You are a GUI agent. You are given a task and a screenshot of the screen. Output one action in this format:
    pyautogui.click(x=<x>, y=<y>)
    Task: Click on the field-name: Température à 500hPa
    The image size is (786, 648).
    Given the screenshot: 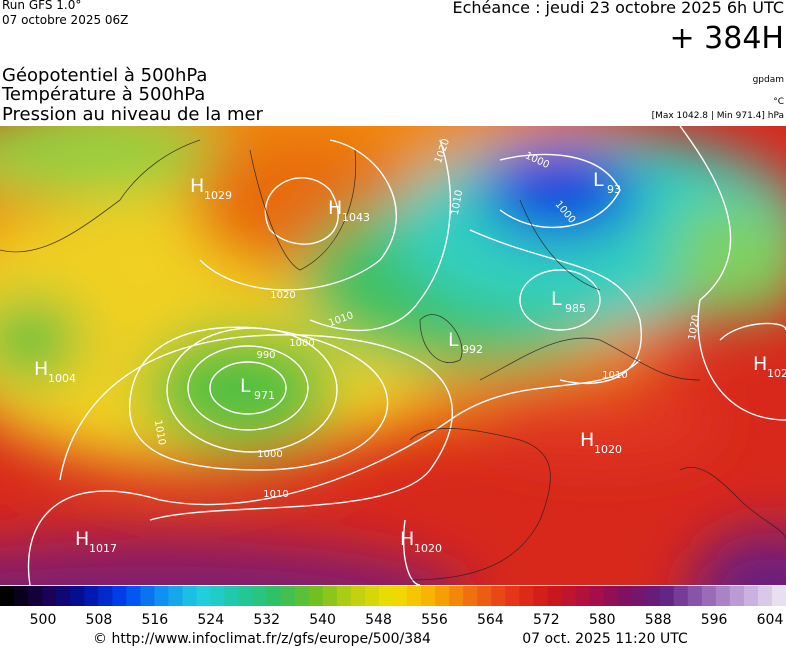 What is the action you would take?
    pyautogui.click(x=103, y=94)
    